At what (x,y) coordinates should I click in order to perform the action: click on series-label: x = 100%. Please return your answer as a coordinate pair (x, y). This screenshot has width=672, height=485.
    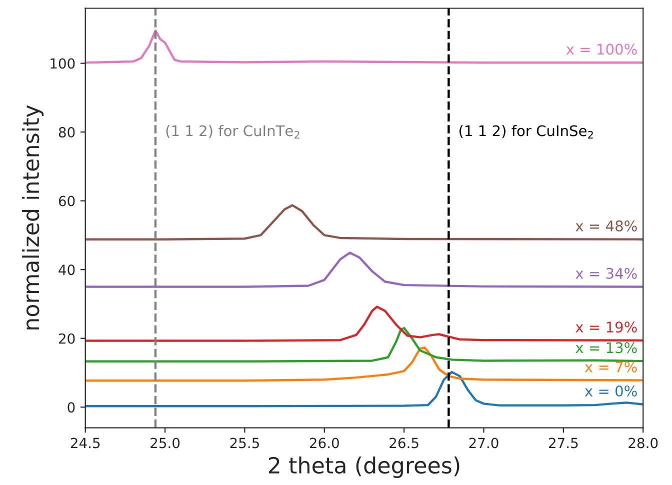
    Looking at the image, I should click on (601, 49).